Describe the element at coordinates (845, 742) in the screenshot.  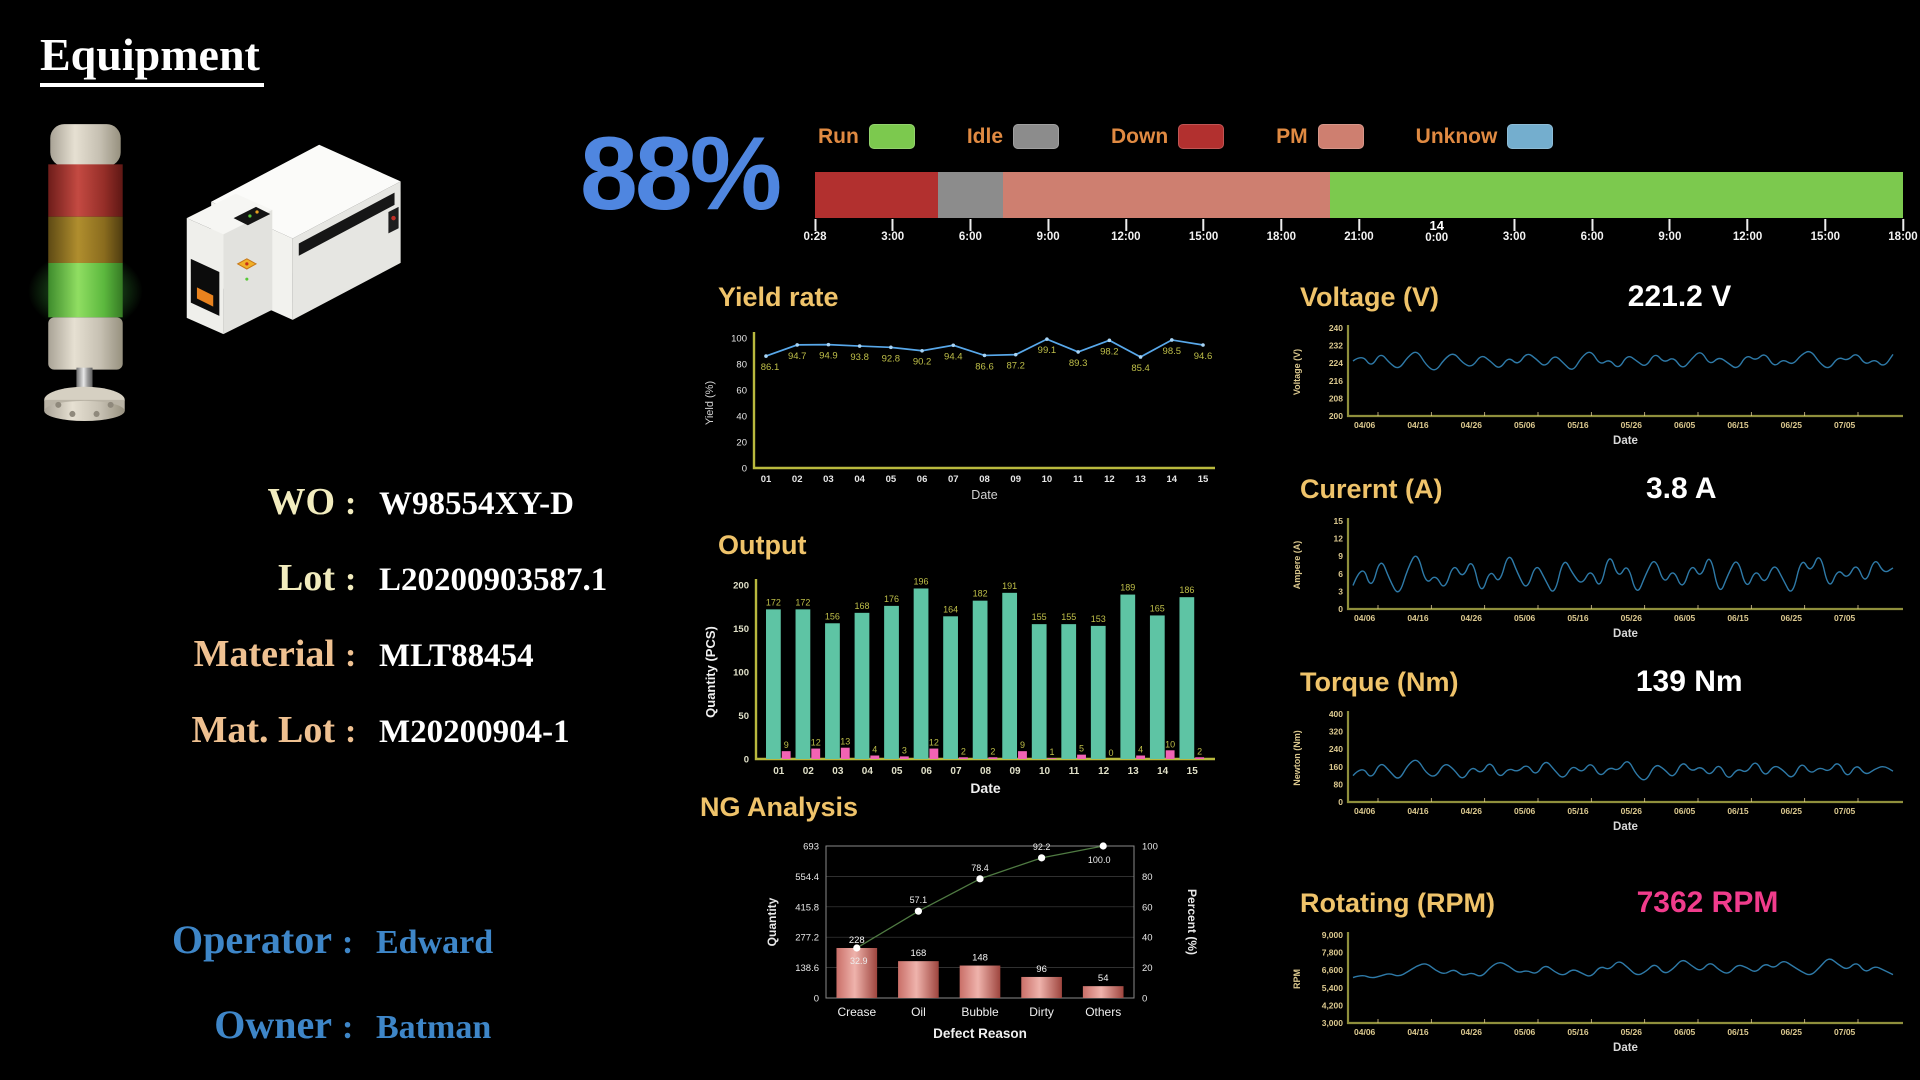
I see `svg-text: 13` at that location.